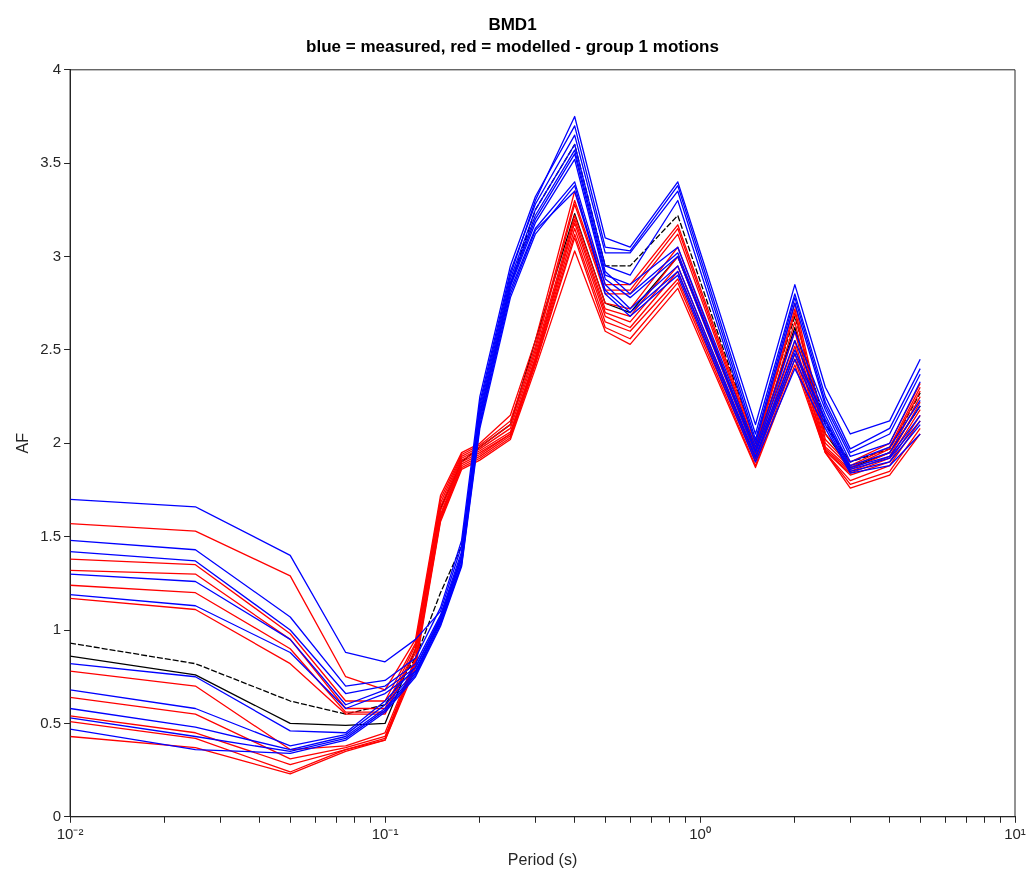  Describe the element at coordinates (23, 443) in the screenshot. I see `y-axis-title: AF` at that location.